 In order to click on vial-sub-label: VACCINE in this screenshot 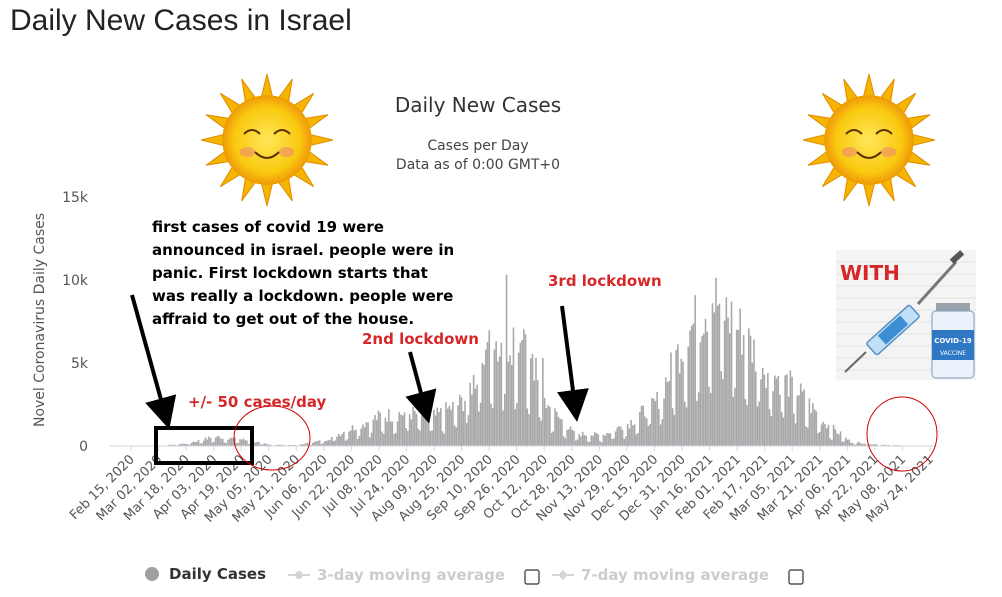, I will do `click(953, 353)`.